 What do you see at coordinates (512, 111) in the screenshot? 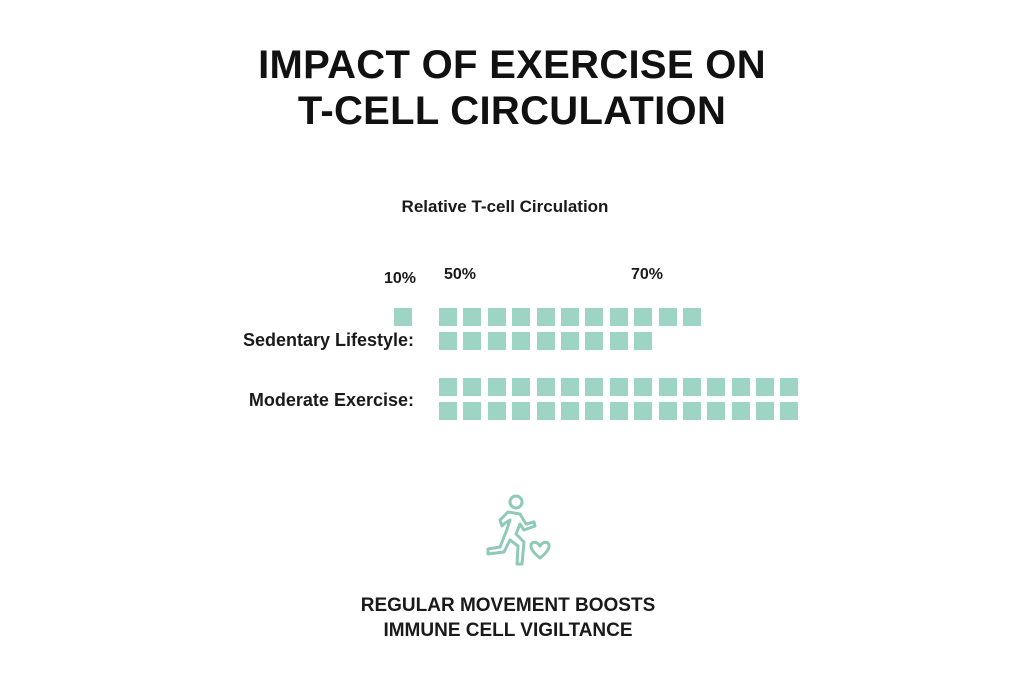
I see `title-line-2: T-CELL CIRCULATION` at bounding box center [512, 111].